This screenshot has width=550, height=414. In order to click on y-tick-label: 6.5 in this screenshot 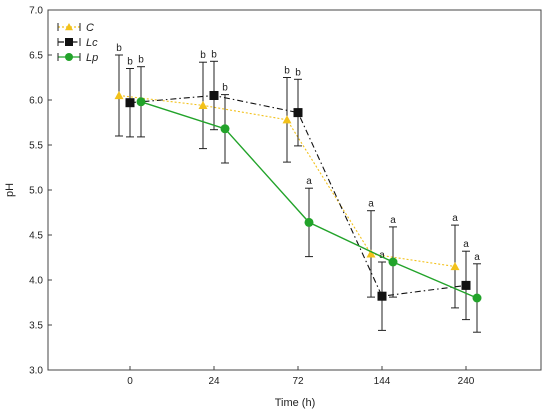, I will do `click(36, 56)`.